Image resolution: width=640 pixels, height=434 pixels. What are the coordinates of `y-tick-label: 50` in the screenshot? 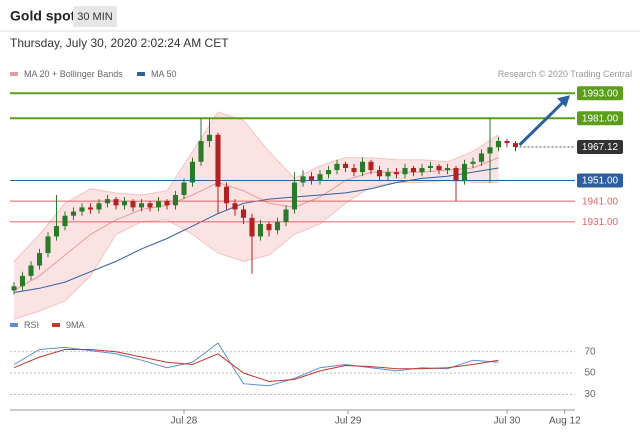 It's located at (590, 373).